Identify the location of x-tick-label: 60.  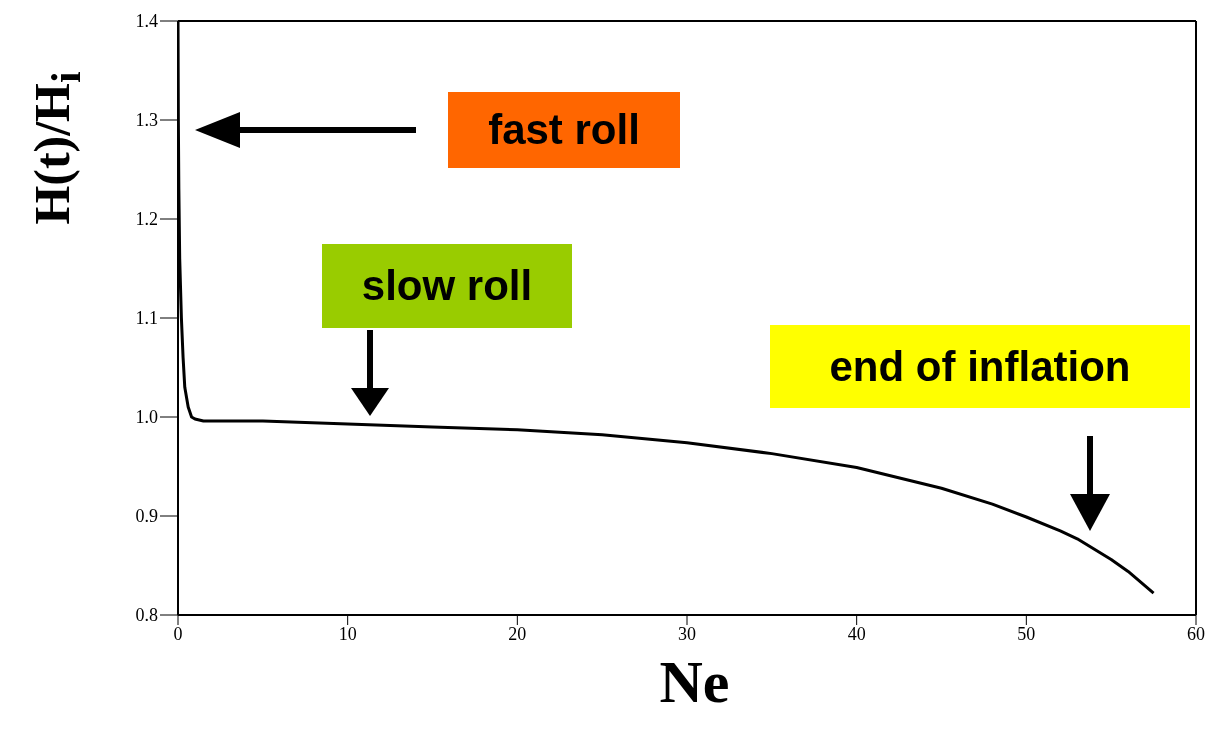
(1196, 633).